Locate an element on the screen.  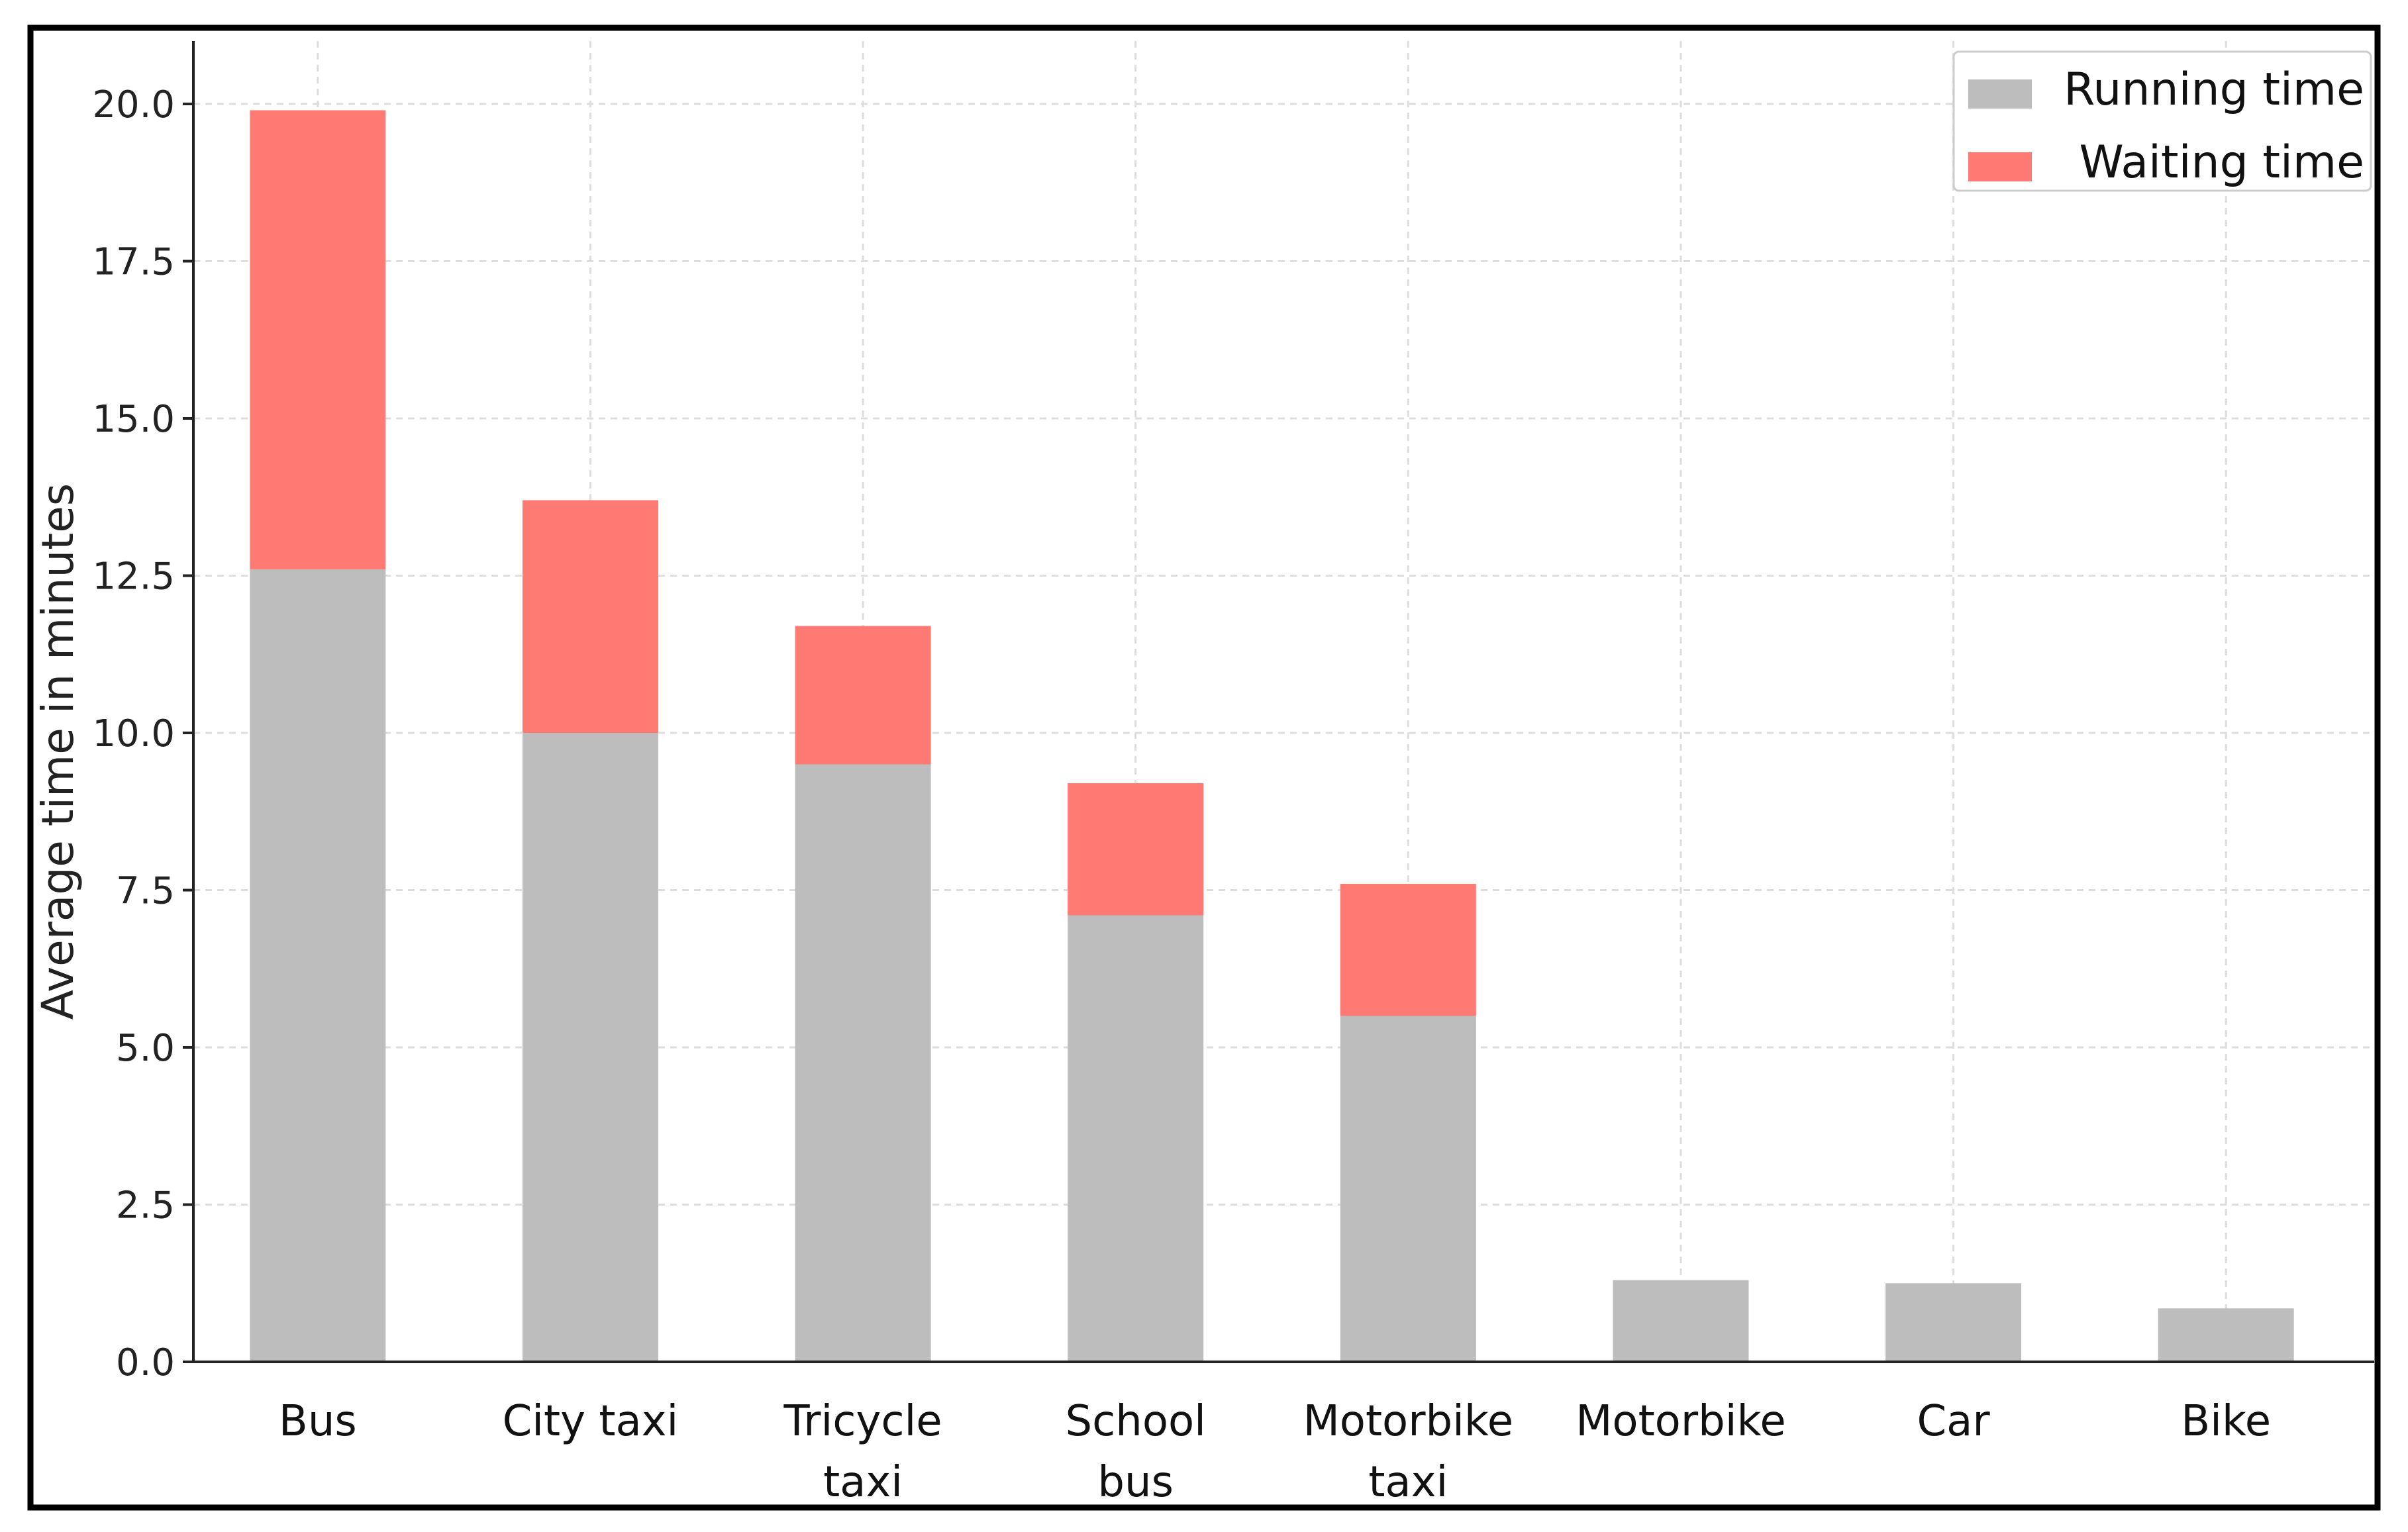
y-tick-label: 5.0 is located at coordinates (145, 1049).